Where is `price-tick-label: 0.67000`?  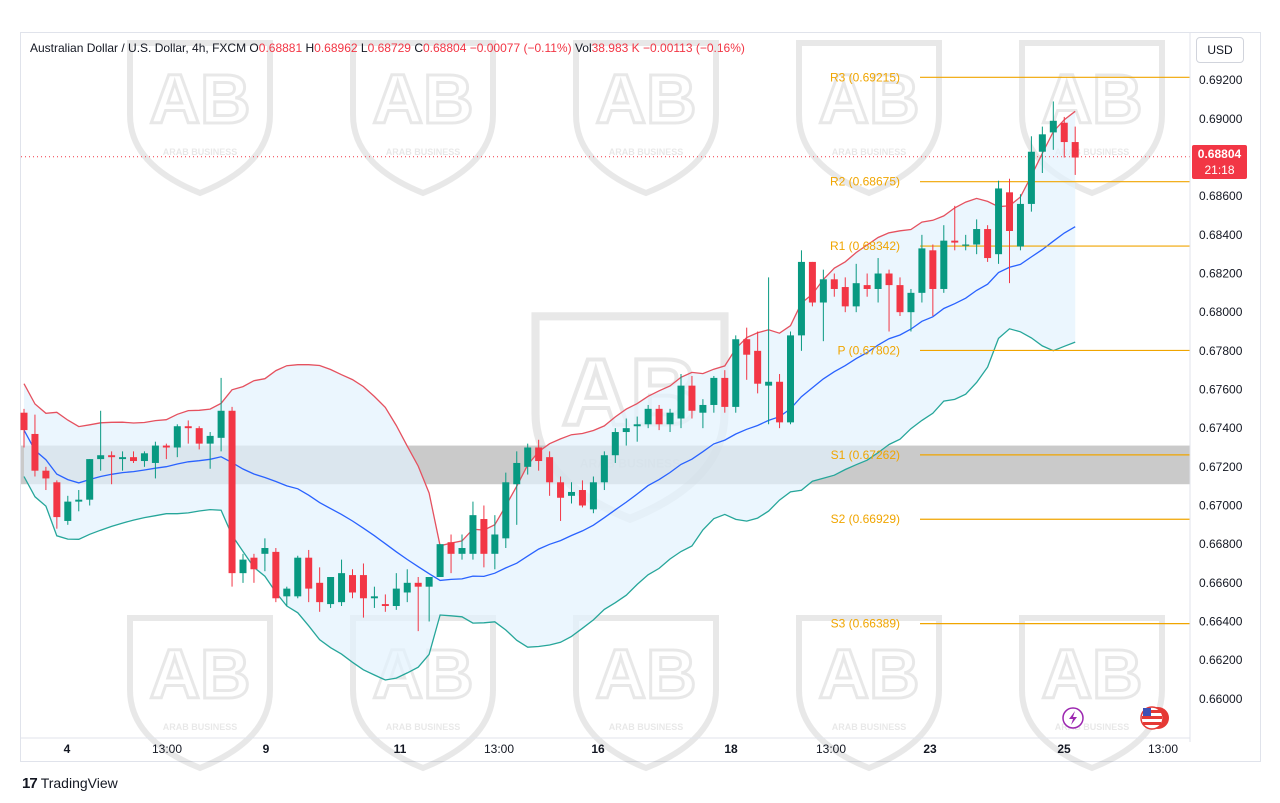
price-tick-label: 0.67000 is located at coordinates (1221, 505).